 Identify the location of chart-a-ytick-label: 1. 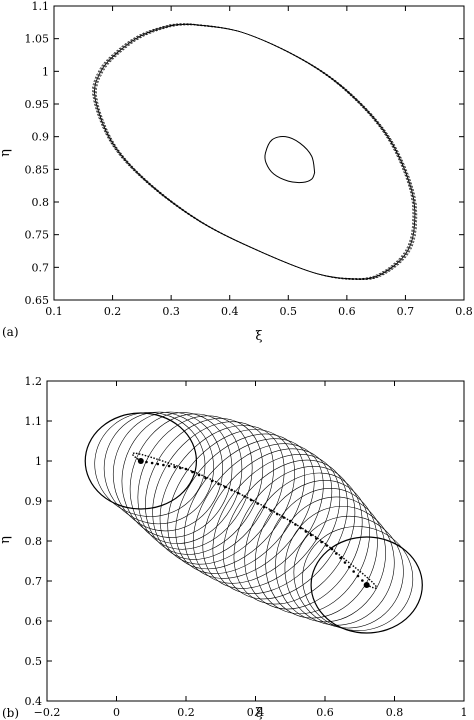
(45, 71).